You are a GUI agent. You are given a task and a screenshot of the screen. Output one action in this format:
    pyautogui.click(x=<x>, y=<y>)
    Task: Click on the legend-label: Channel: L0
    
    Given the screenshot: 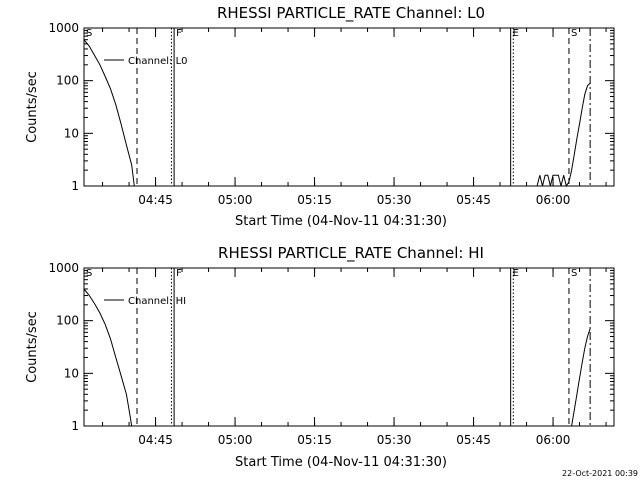 What is the action you would take?
    pyautogui.click(x=158, y=61)
    